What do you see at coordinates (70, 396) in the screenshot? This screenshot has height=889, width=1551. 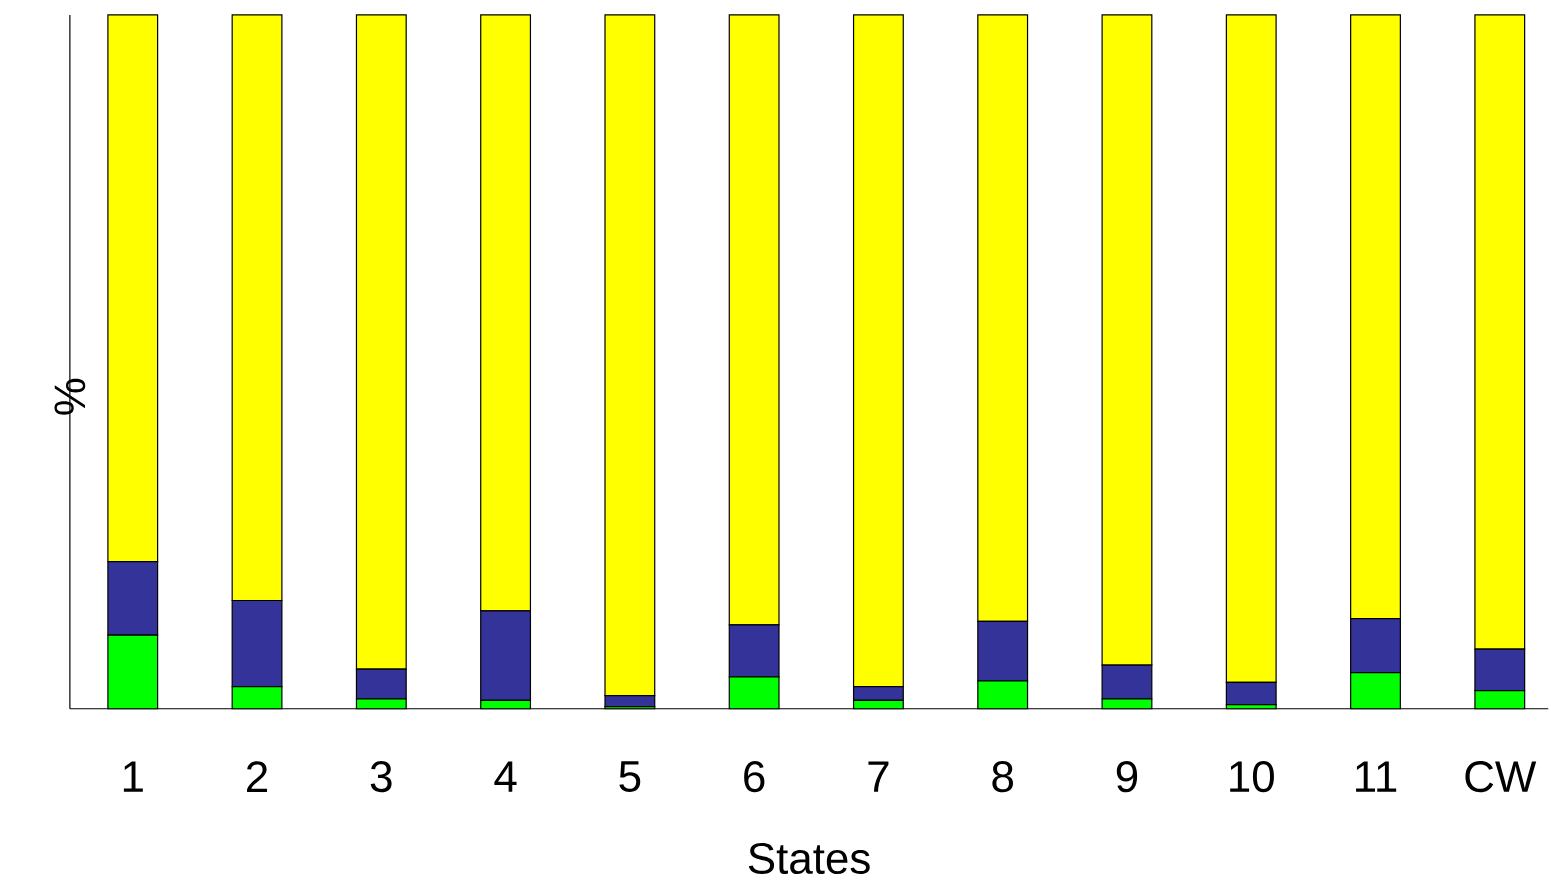 I see `y-axis-title: %` at bounding box center [70, 396].